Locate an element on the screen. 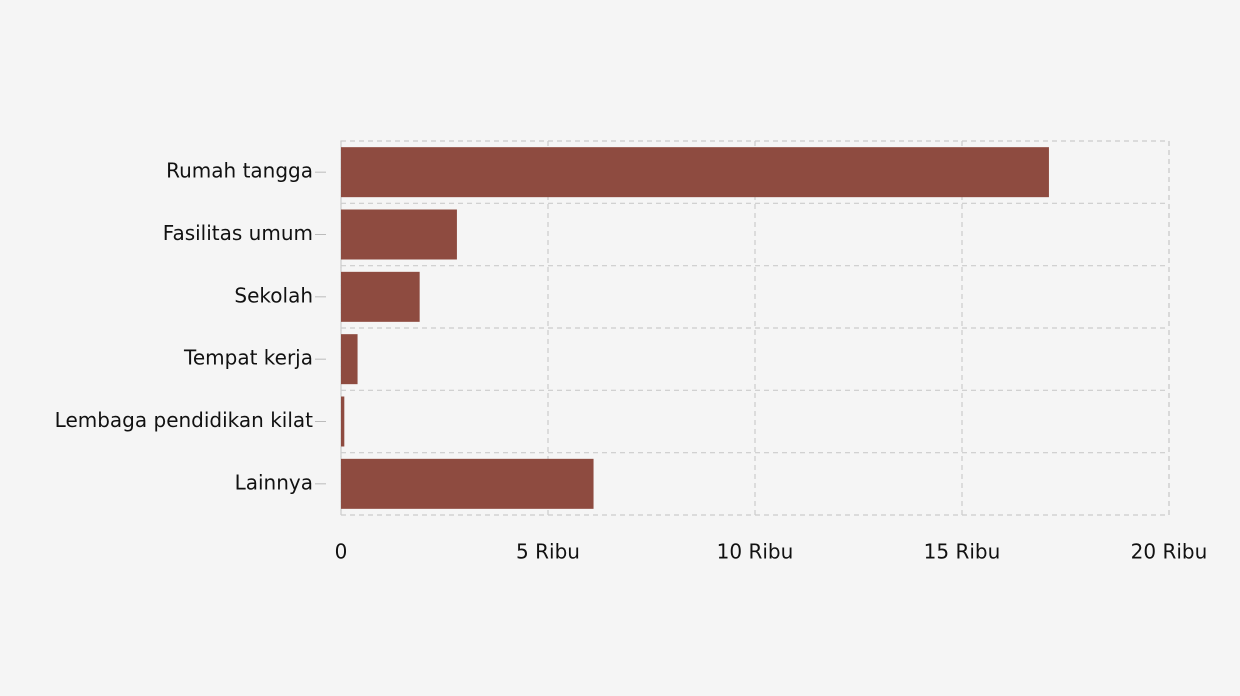 The width and height of the screenshot is (1240, 696). x-tick-label: 5 Ribu is located at coordinates (548, 552).